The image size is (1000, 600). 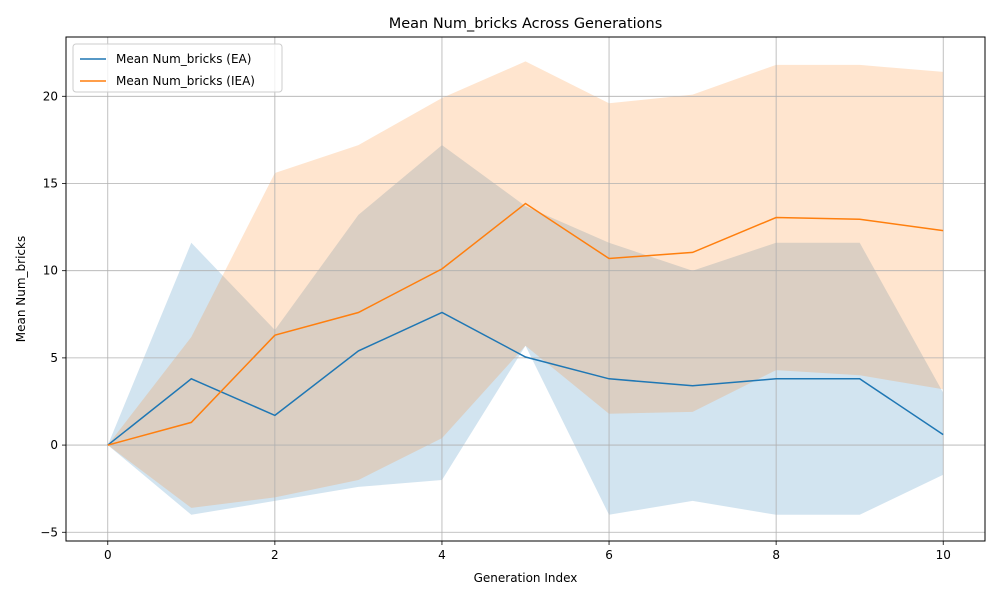 What do you see at coordinates (526, 24) in the screenshot?
I see `chart-title: Mean Num_bricks Across Generations` at bounding box center [526, 24].